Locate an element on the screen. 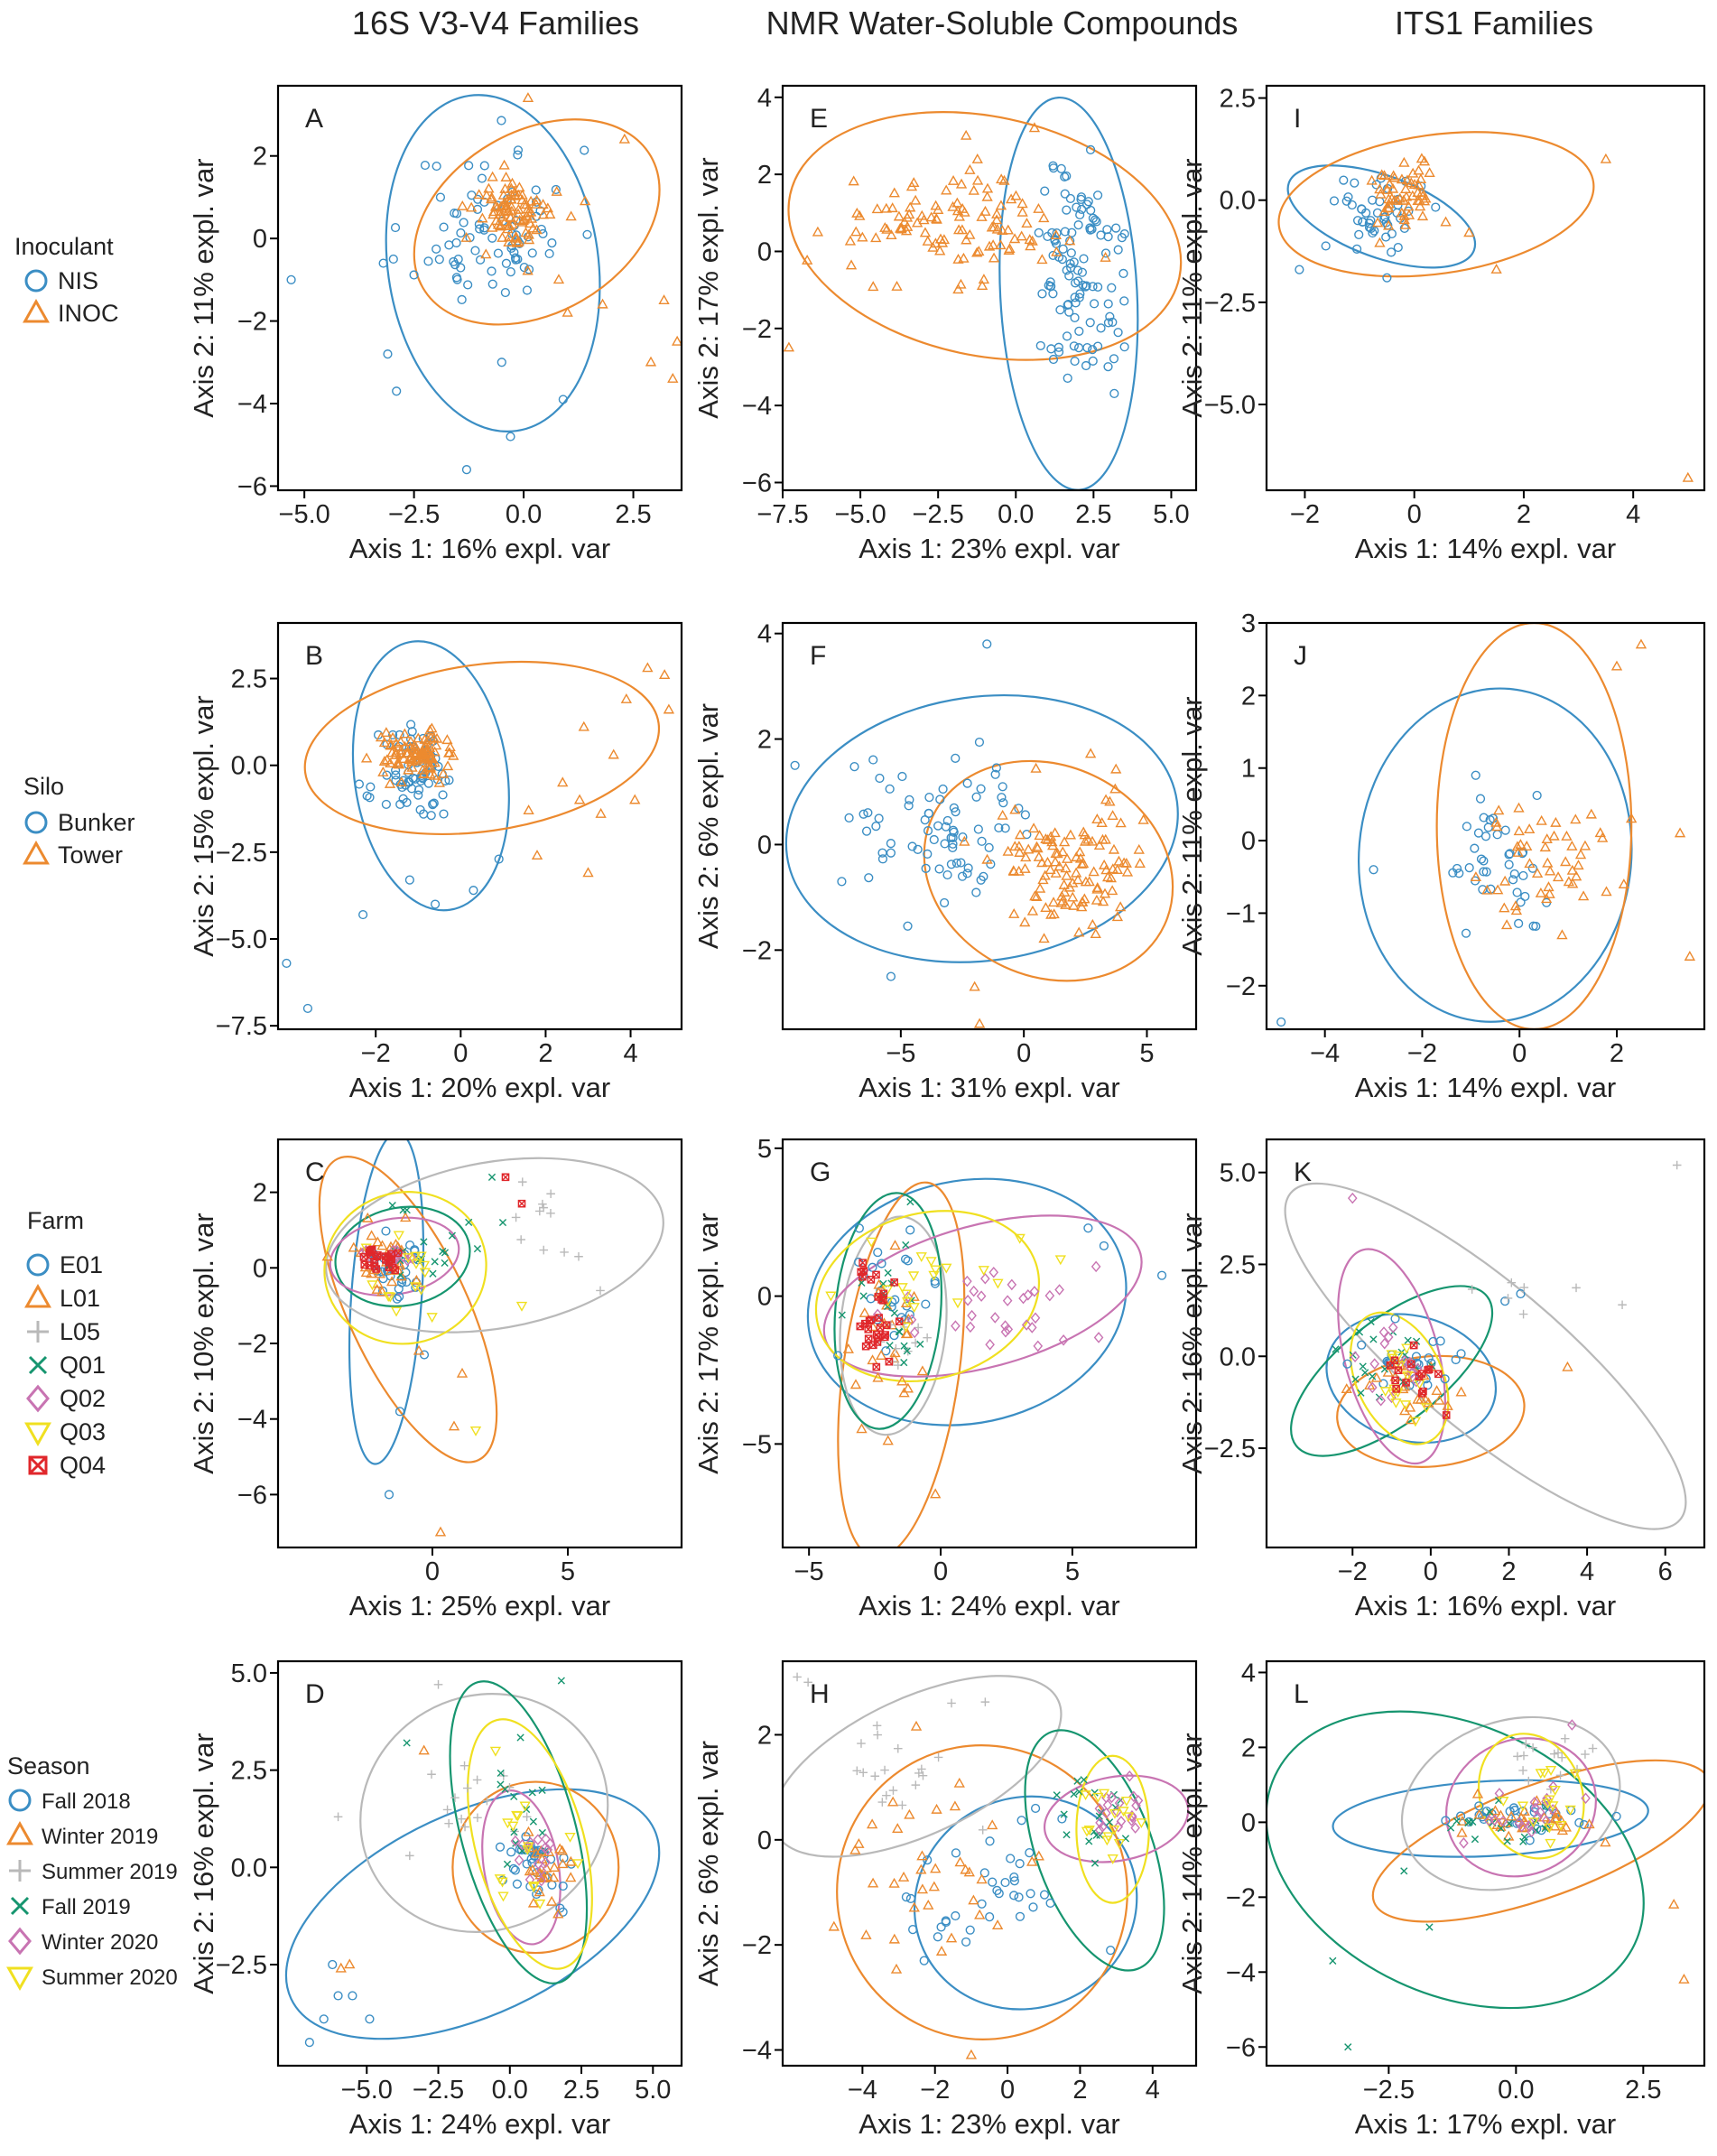 The image size is (1717, 2156). panel-frame-L is located at coordinates (1485, 1864).